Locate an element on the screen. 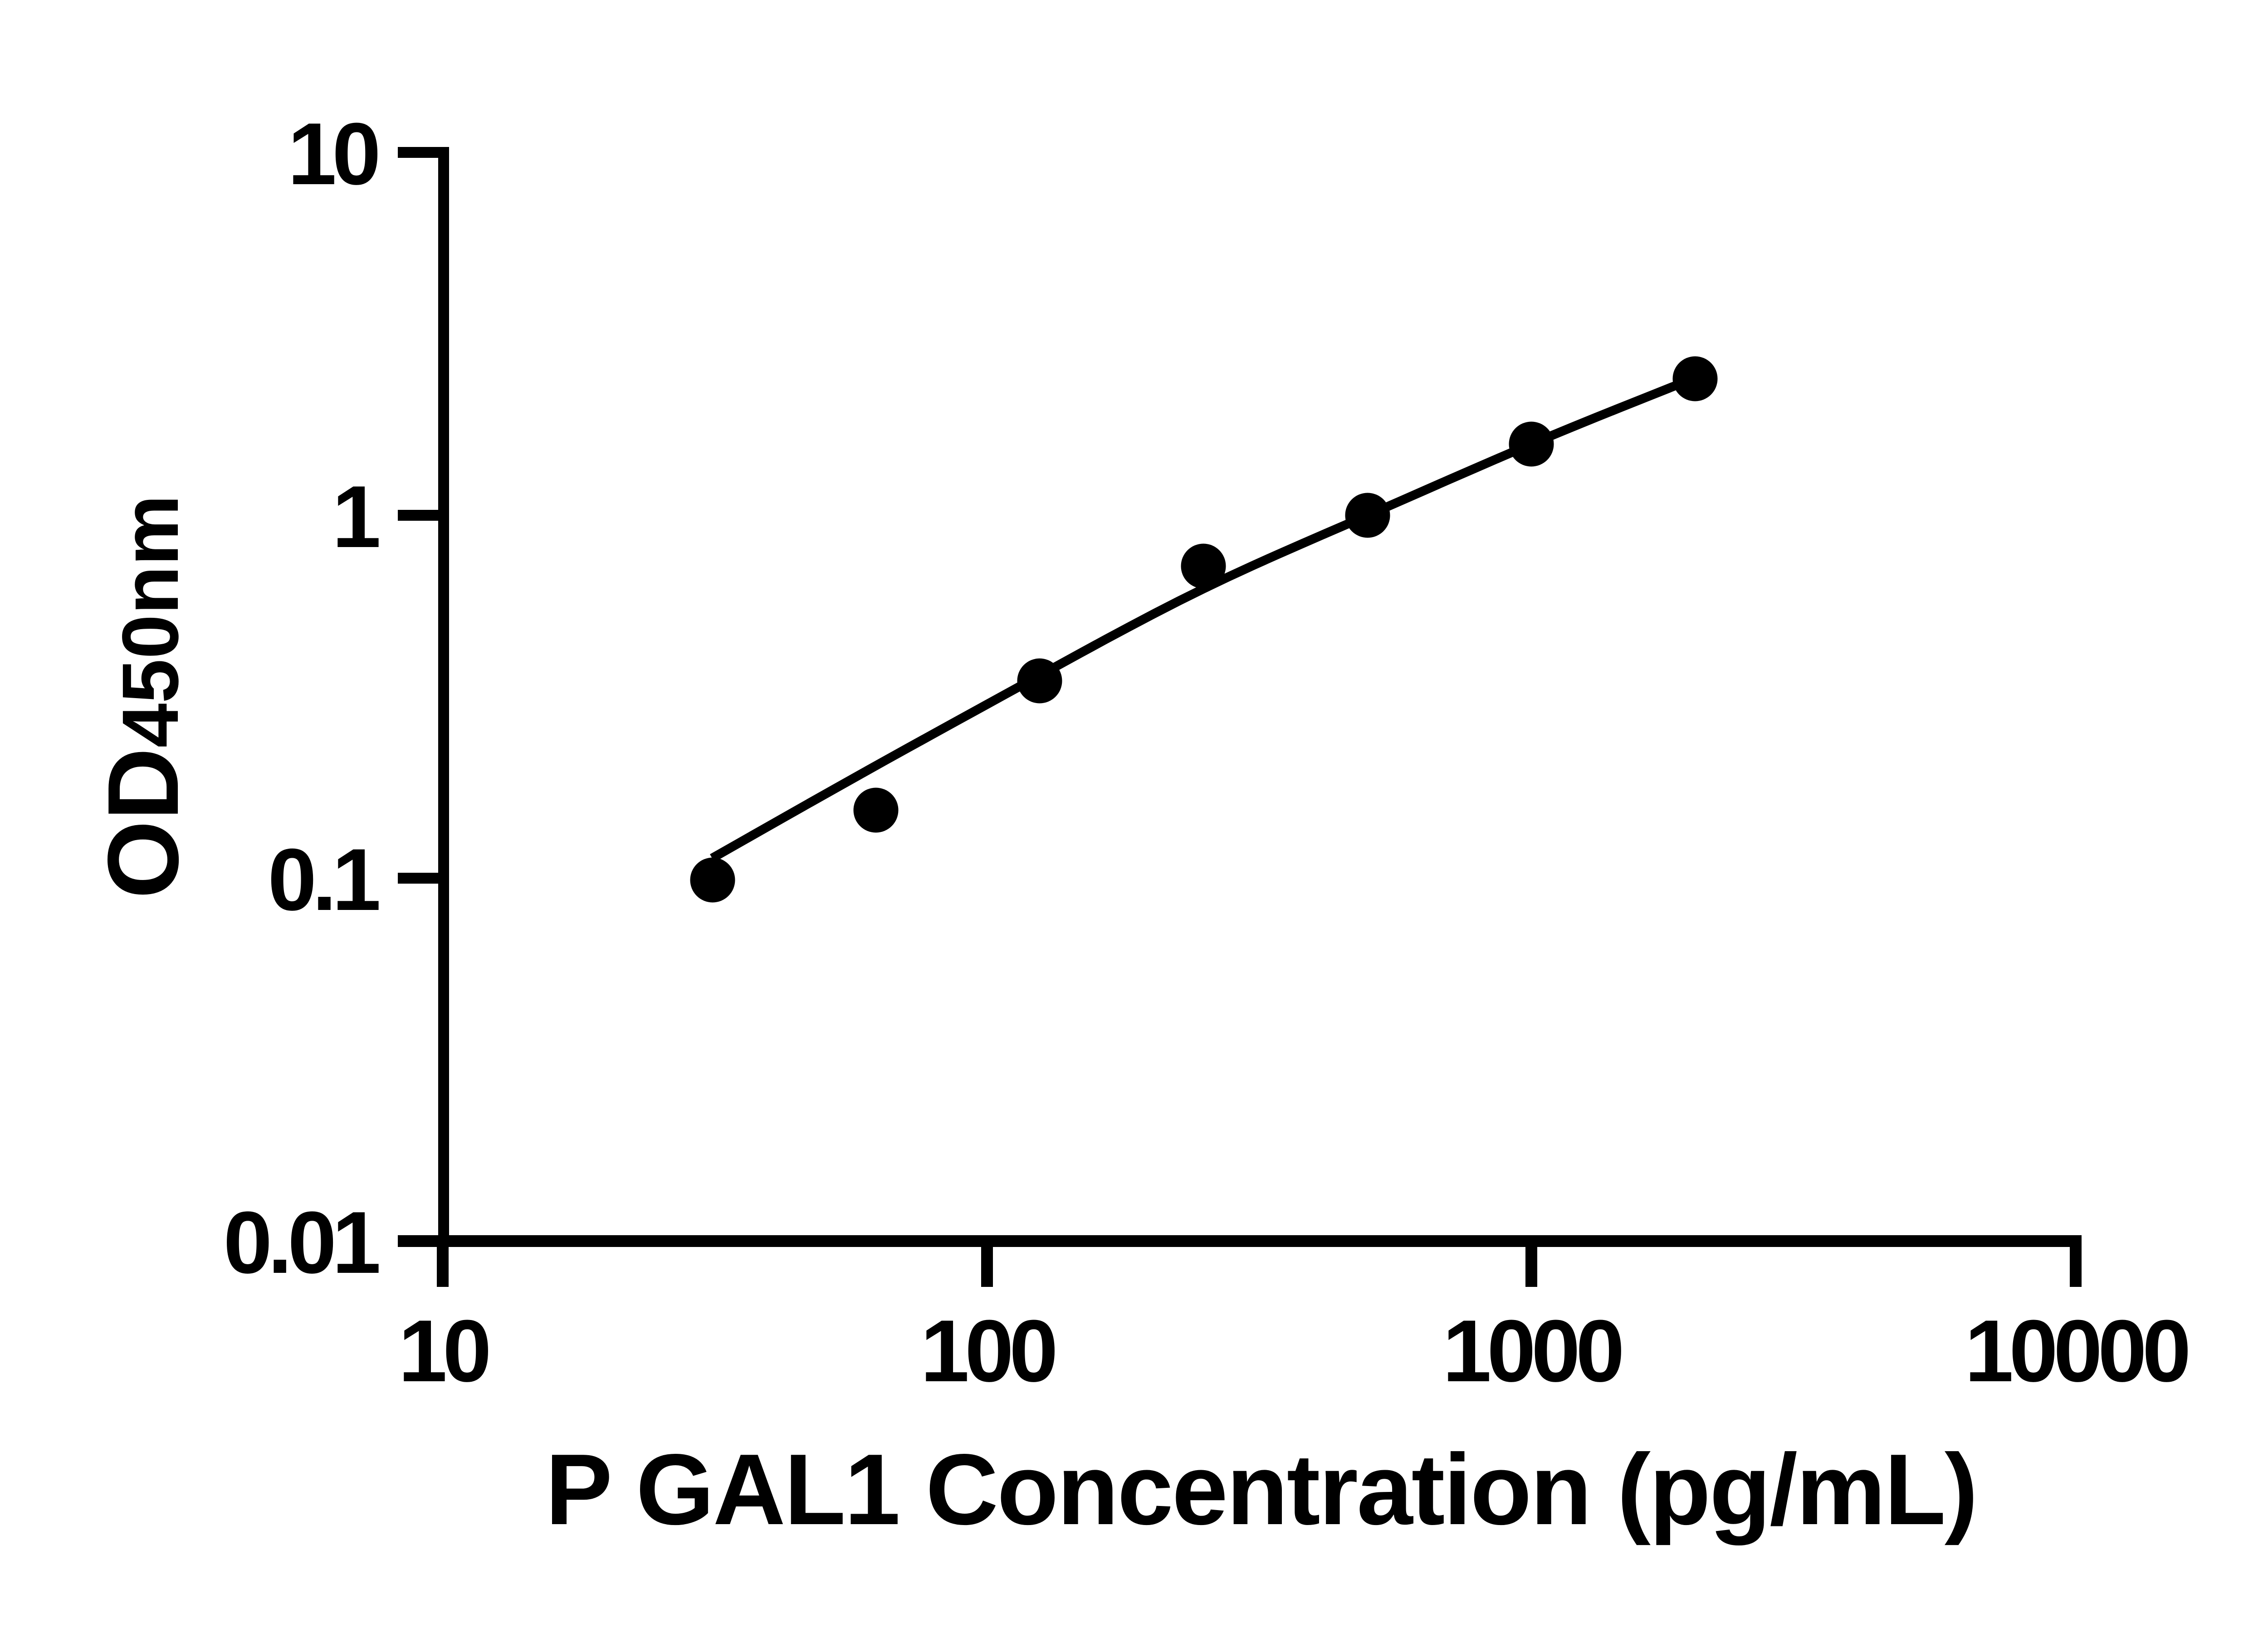  svg-text: 10000 is located at coordinates (2076, 1351).